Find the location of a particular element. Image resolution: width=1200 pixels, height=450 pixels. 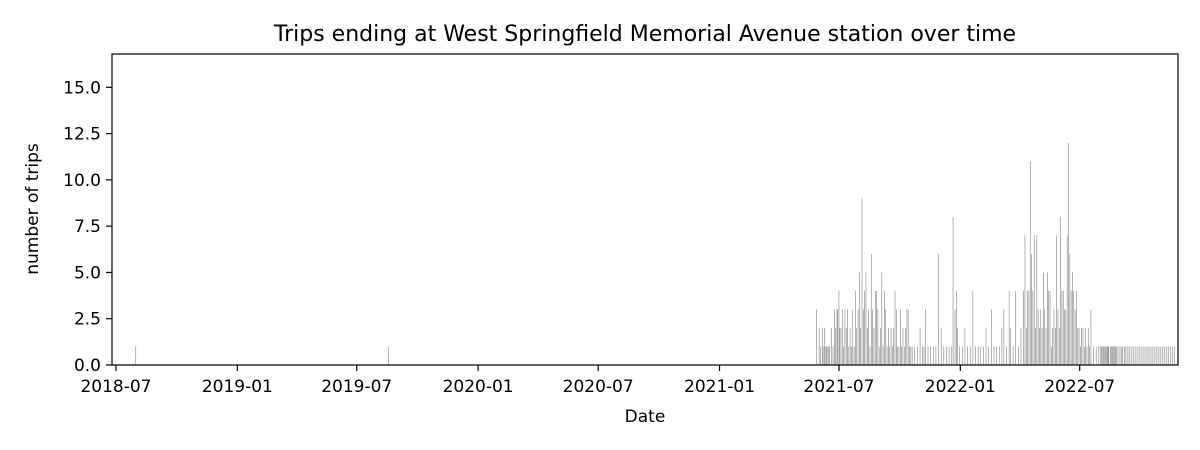

x-tick-label: 2021-07 is located at coordinates (838, 387).